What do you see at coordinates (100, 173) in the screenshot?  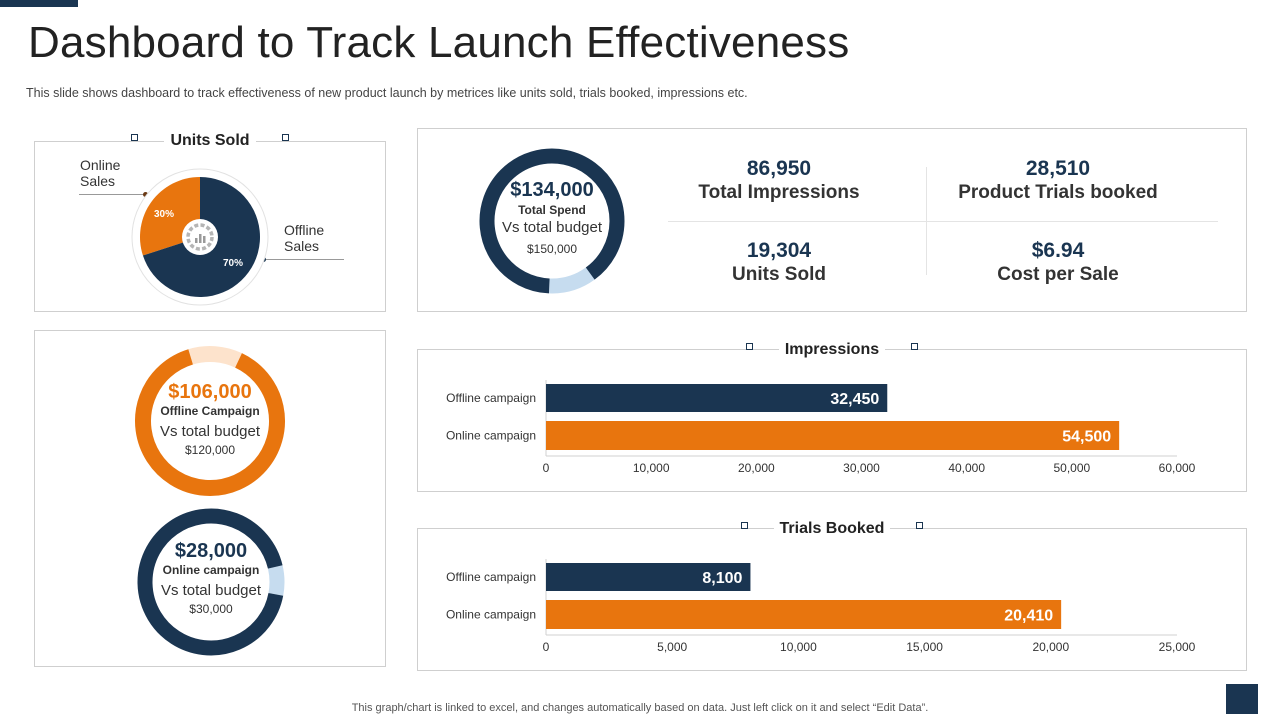 I see `online-sales-label: Online Sales` at bounding box center [100, 173].